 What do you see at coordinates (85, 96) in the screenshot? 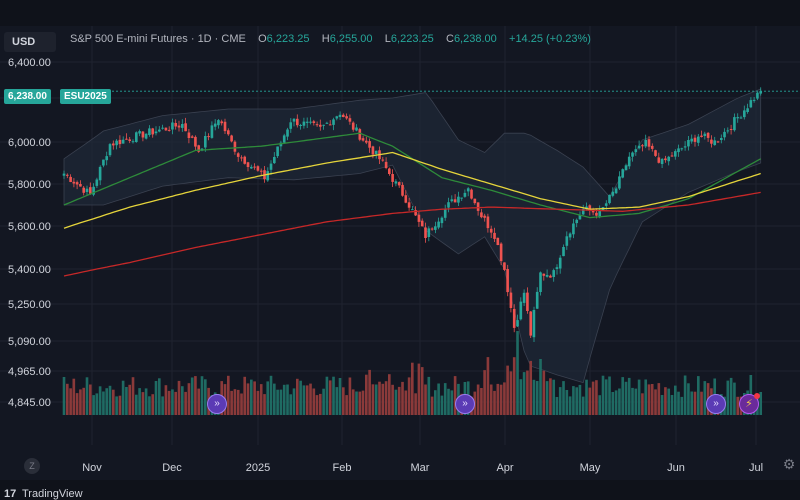
I see `symbol-tag: ESU2025` at bounding box center [85, 96].